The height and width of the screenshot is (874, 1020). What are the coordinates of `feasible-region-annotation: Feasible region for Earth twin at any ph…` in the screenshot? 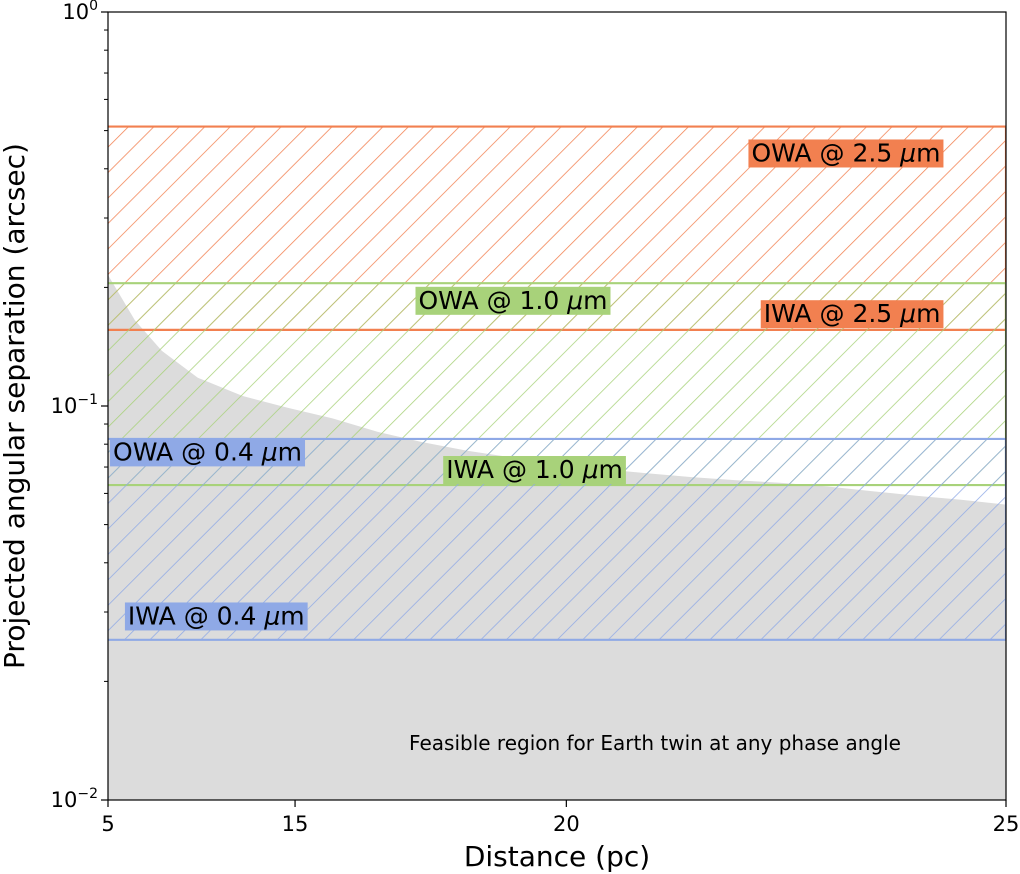 It's located at (655, 743).